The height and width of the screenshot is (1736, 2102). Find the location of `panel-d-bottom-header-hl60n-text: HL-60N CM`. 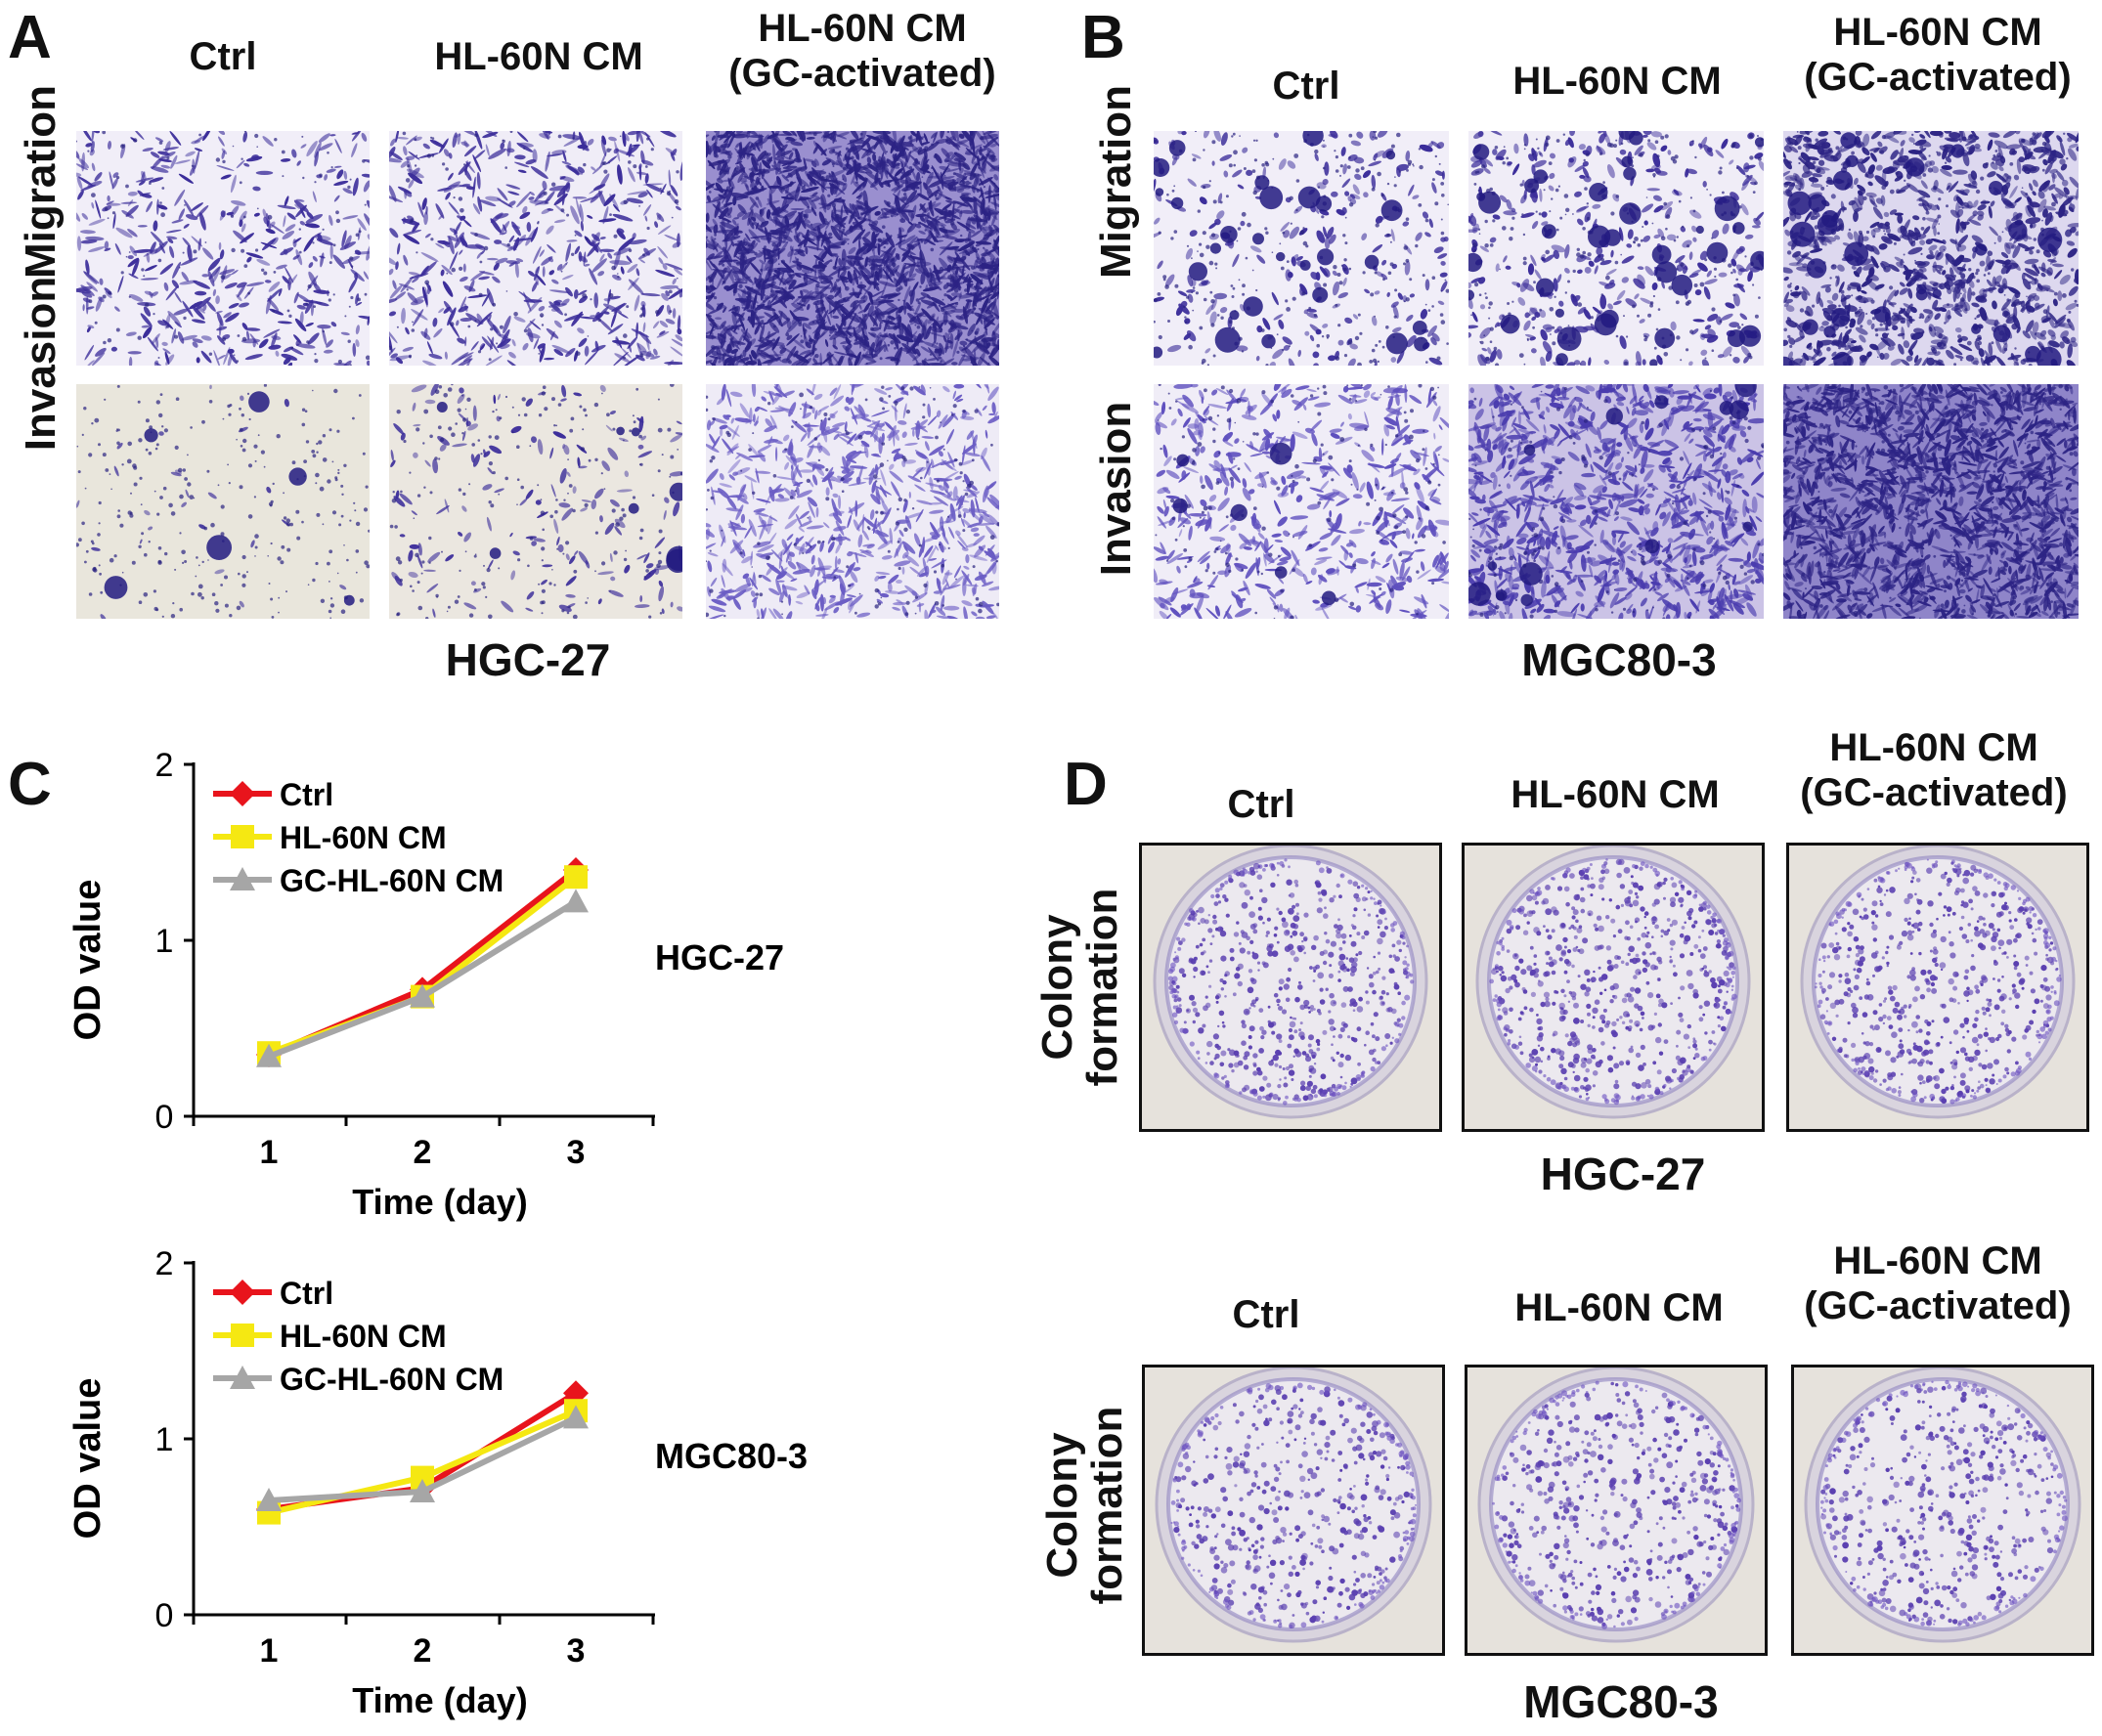

panel-d-bottom-header-hl60n-text: HL-60N CM is located at coordinates (1619, 1307).